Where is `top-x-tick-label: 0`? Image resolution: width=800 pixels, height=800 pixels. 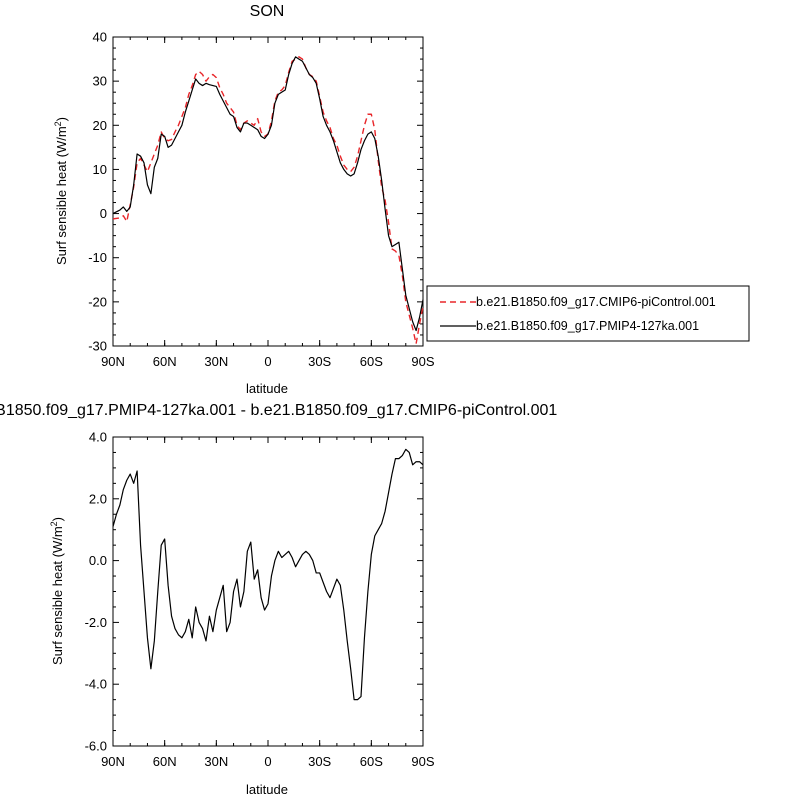
top-x-tick-label: 0 is located at coordinates (267, 361).